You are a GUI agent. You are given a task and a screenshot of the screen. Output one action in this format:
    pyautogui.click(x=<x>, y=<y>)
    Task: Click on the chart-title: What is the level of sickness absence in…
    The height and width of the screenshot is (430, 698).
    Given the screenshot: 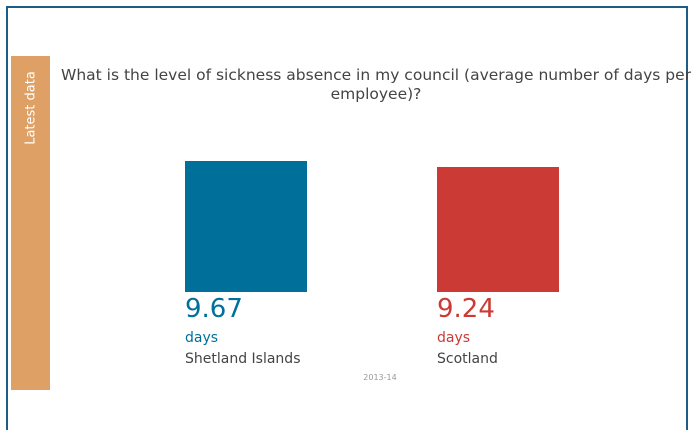 What is the action you would take?
    pyautogui.click(x=376, y=84)
    